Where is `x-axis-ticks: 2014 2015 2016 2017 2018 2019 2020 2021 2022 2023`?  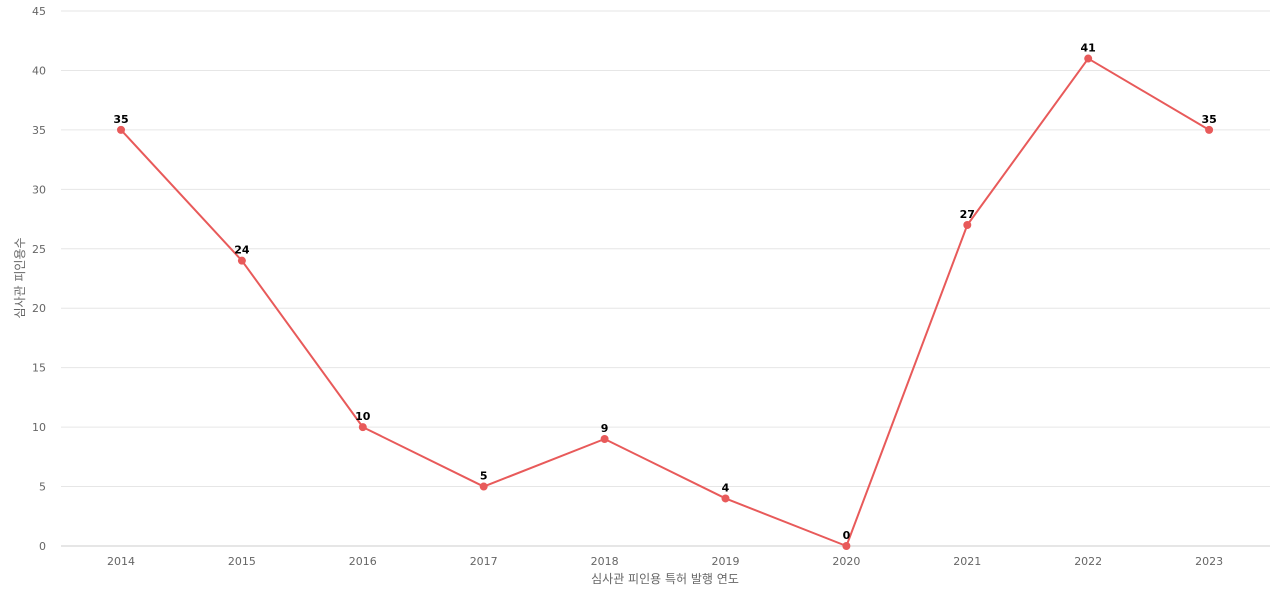 x-axis-ticks: 2014 2015 2016 2017 2018 2019 2020 2021 2022 2023 is located at coordinates (665, 561).